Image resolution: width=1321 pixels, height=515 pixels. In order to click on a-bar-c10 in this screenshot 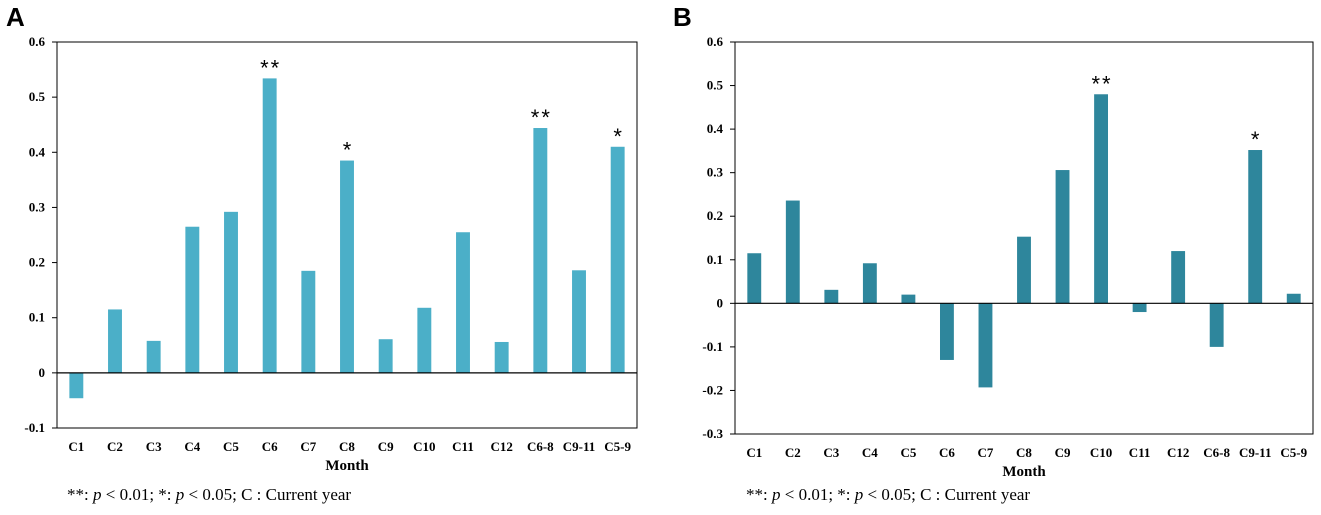, I will do `click(424, 340)`.